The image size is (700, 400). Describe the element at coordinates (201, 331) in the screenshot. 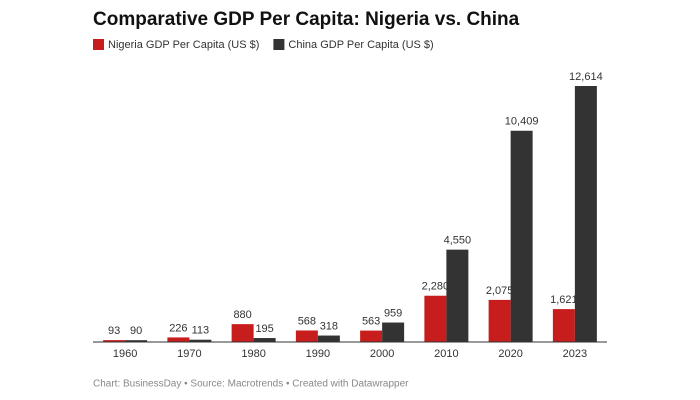

I see `value-label: 113` at that location.